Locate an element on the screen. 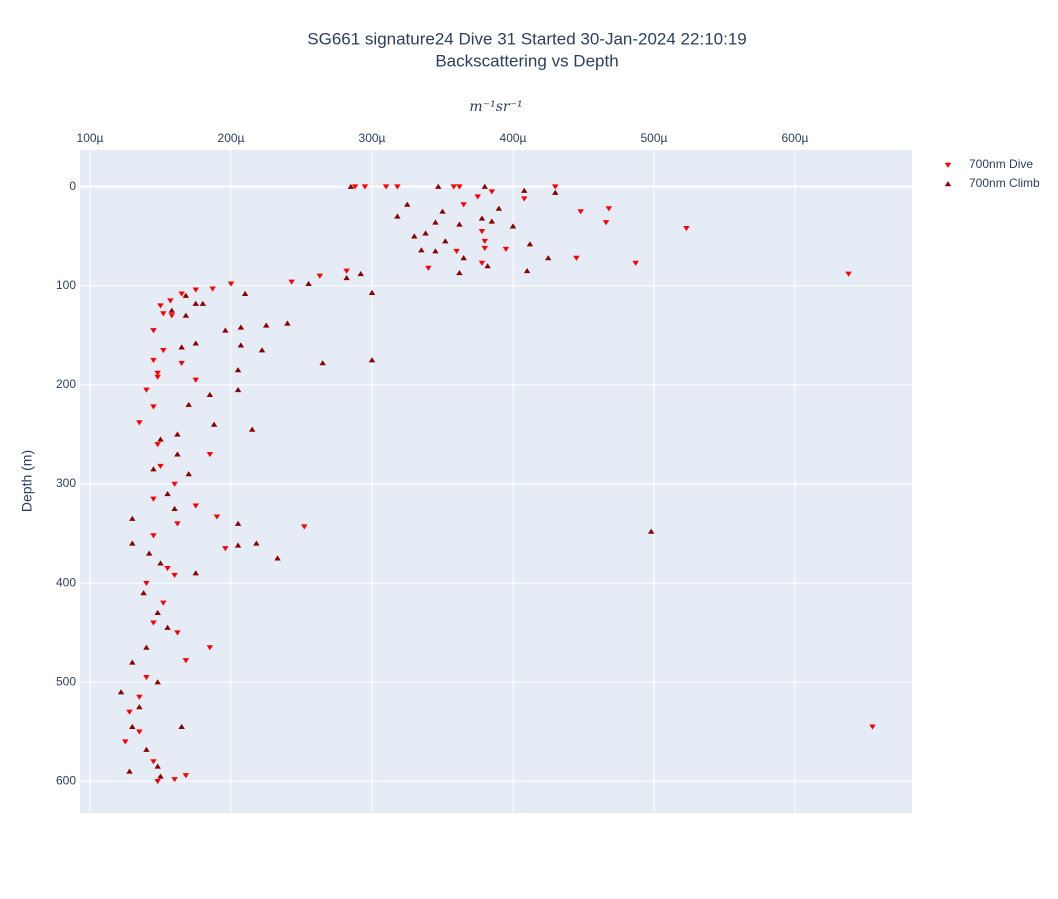 This screenshot has height=899, width=1058. y-tick-label: 100 is located at coordinates (66, 285).